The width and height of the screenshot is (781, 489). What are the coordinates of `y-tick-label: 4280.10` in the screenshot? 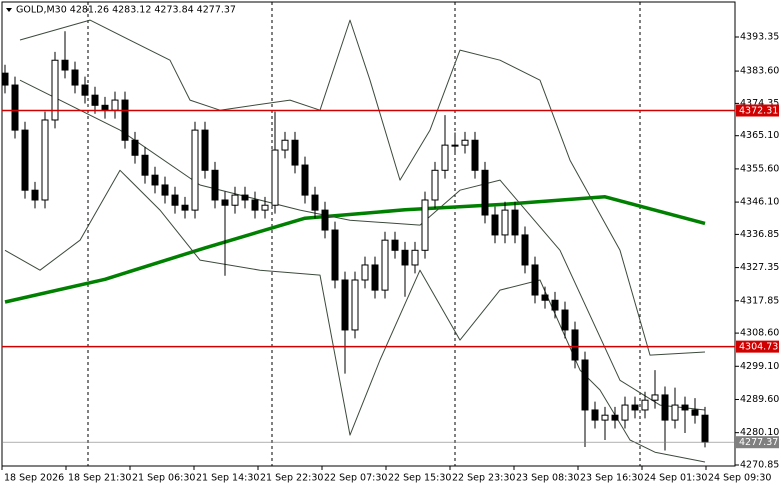 It's located at (759, 432).